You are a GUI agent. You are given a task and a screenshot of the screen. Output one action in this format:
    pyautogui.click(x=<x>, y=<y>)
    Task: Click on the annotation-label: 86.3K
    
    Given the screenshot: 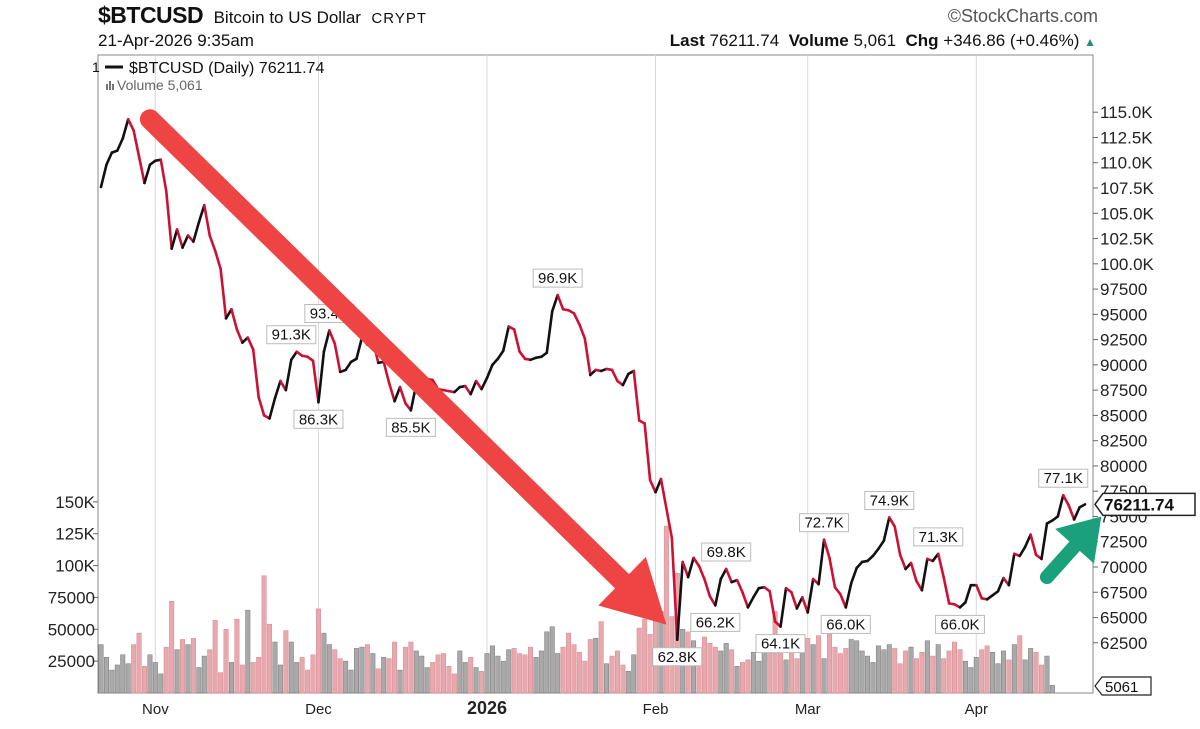 What is the action you would take?
    pyautogui.click(x=318, y=419)
    